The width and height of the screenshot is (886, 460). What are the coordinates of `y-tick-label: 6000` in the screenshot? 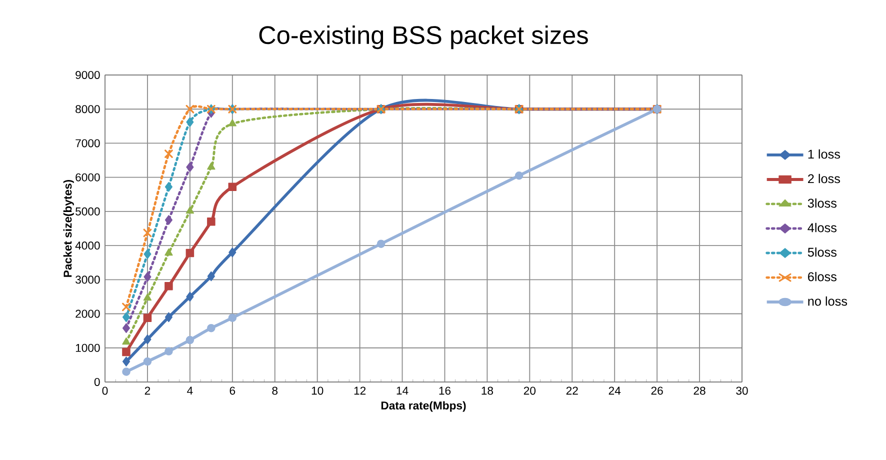 It's located at (88, 177).